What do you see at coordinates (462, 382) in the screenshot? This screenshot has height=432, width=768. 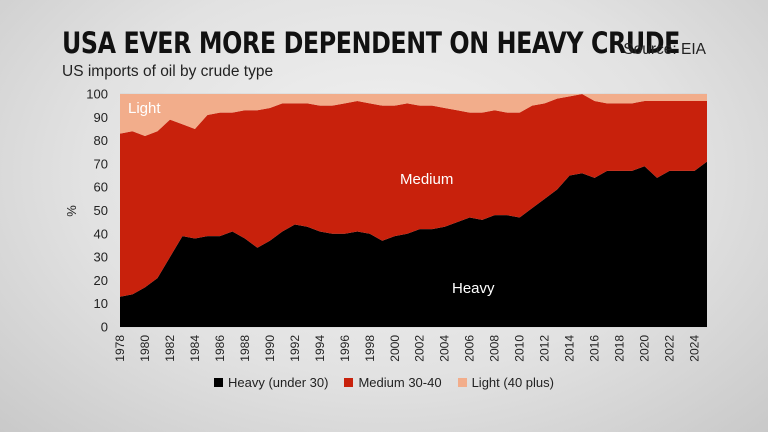 I see `legend-swatch-light` at bounding box center [462, 382].